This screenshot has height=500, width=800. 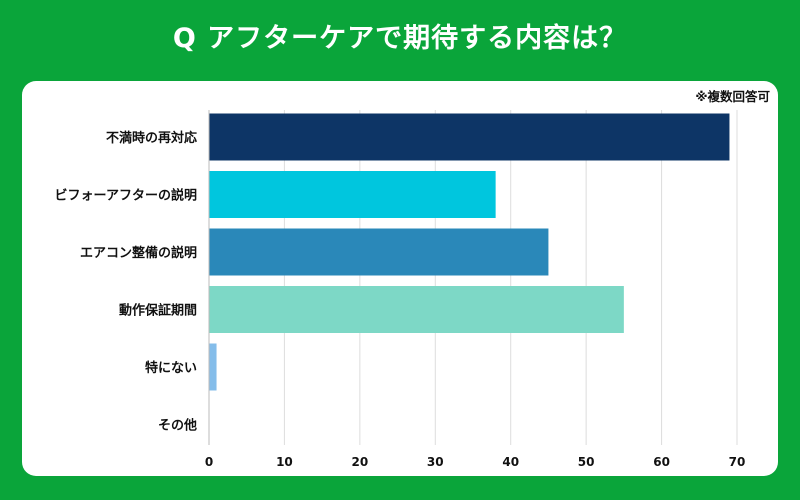 What do you see at coordinates (177, 426) in the screenshot?
I see `category-label: その他` at bounding box center [177, 426].